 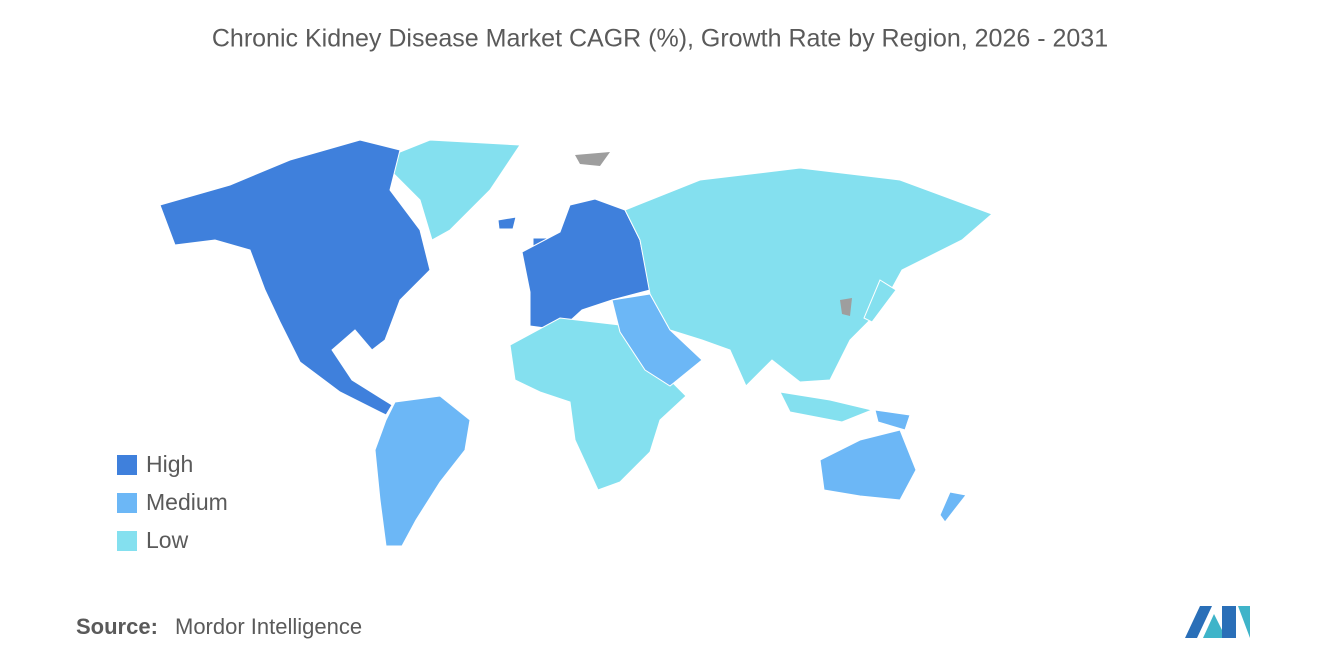 What do you see at coordinates (422, 471) in the screenshot?
I see `south-america` at bounding box center [422, 471].